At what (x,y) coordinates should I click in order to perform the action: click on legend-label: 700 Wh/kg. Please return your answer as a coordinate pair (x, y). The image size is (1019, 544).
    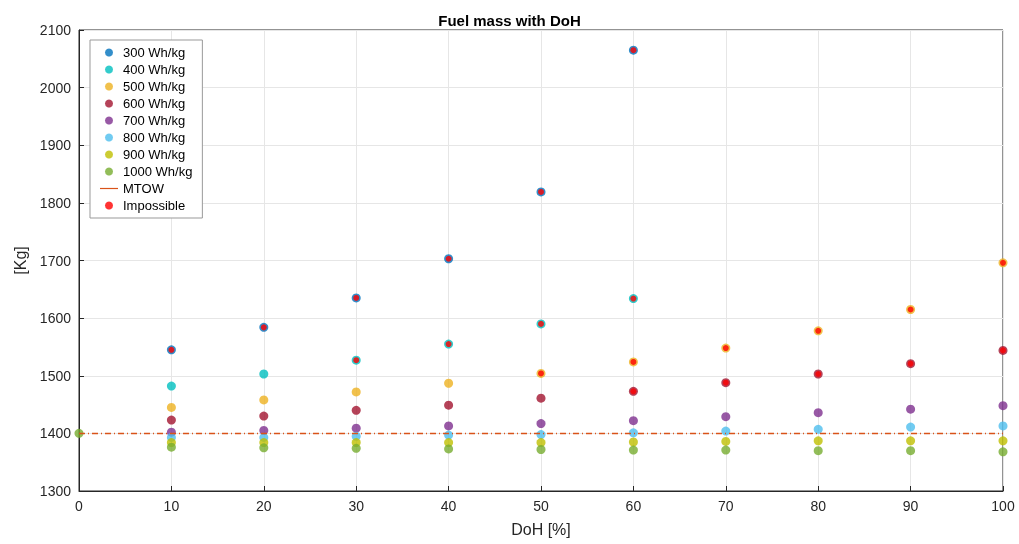
    Looking at the image, I should click on (154, 120).